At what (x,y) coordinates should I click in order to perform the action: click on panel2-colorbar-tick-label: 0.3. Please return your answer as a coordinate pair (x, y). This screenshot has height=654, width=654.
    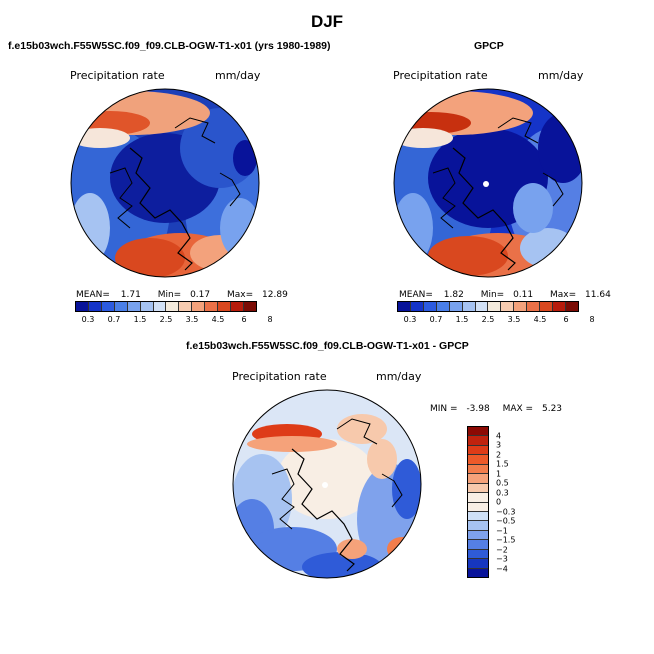
    Looking at the image, I should click on (410, 319).